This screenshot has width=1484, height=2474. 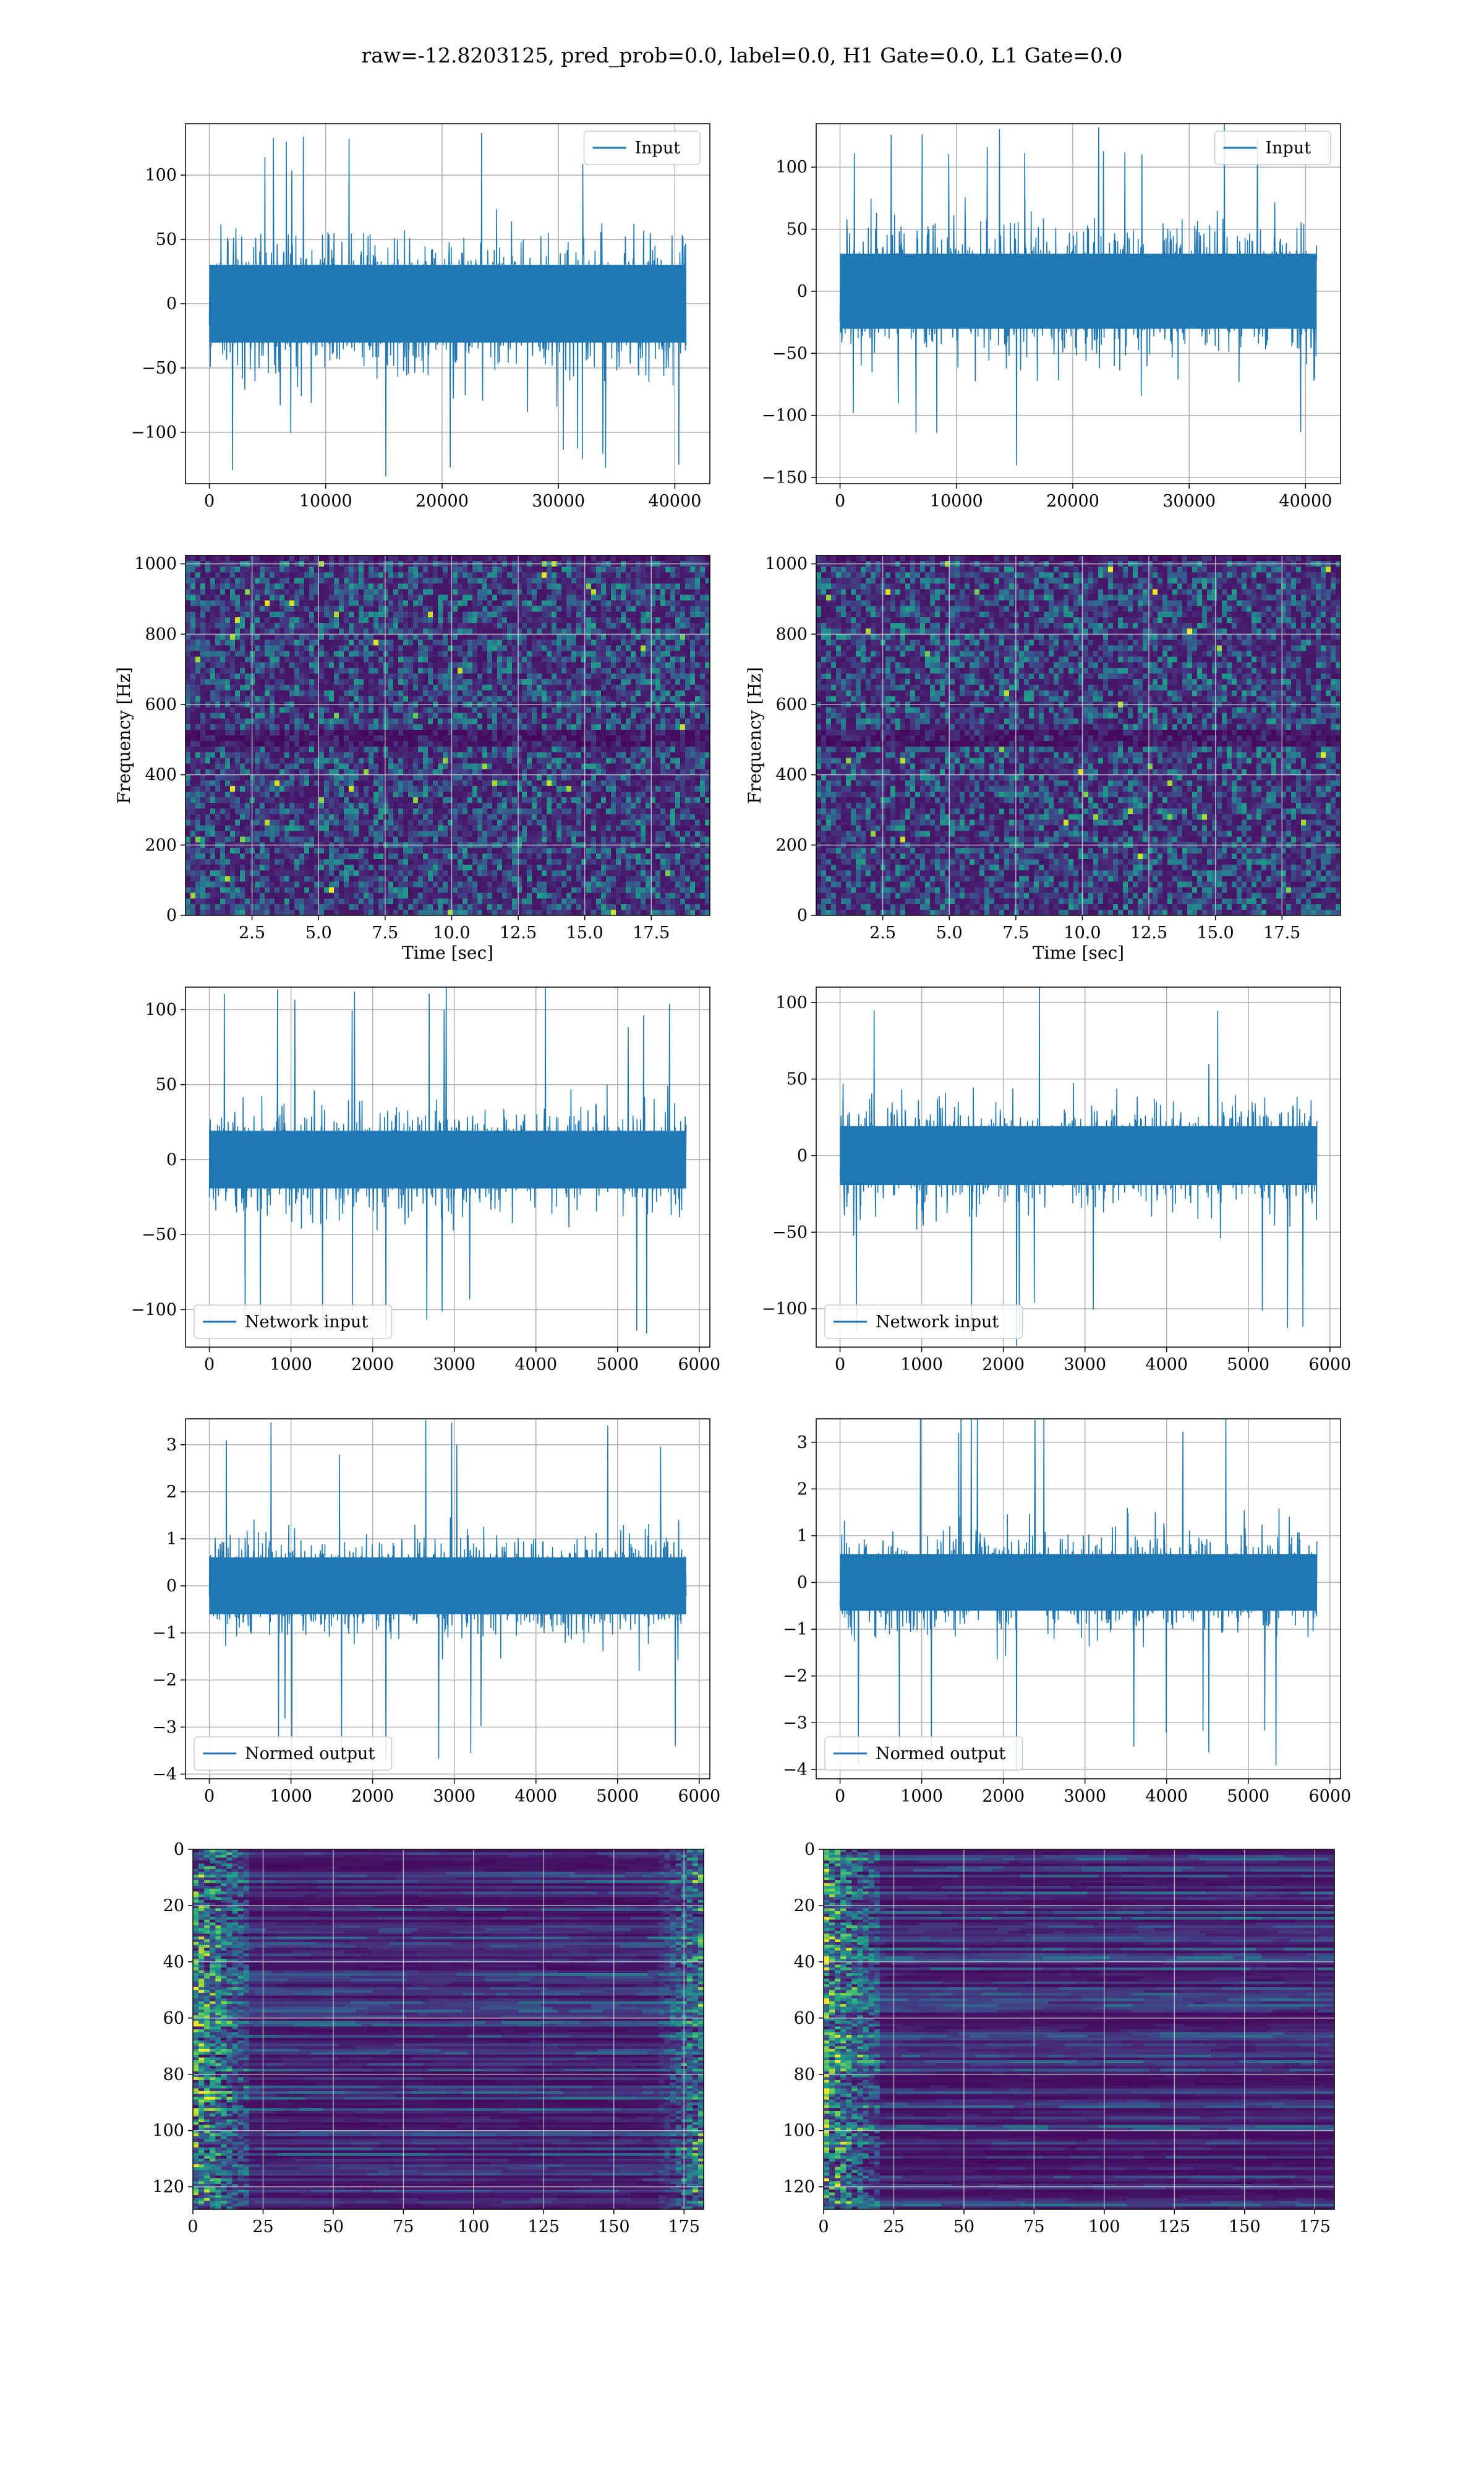 I want to click on feature-map-left-y-axis: 0 20 40 60 80 100 120, so click(x=172, y=2019).